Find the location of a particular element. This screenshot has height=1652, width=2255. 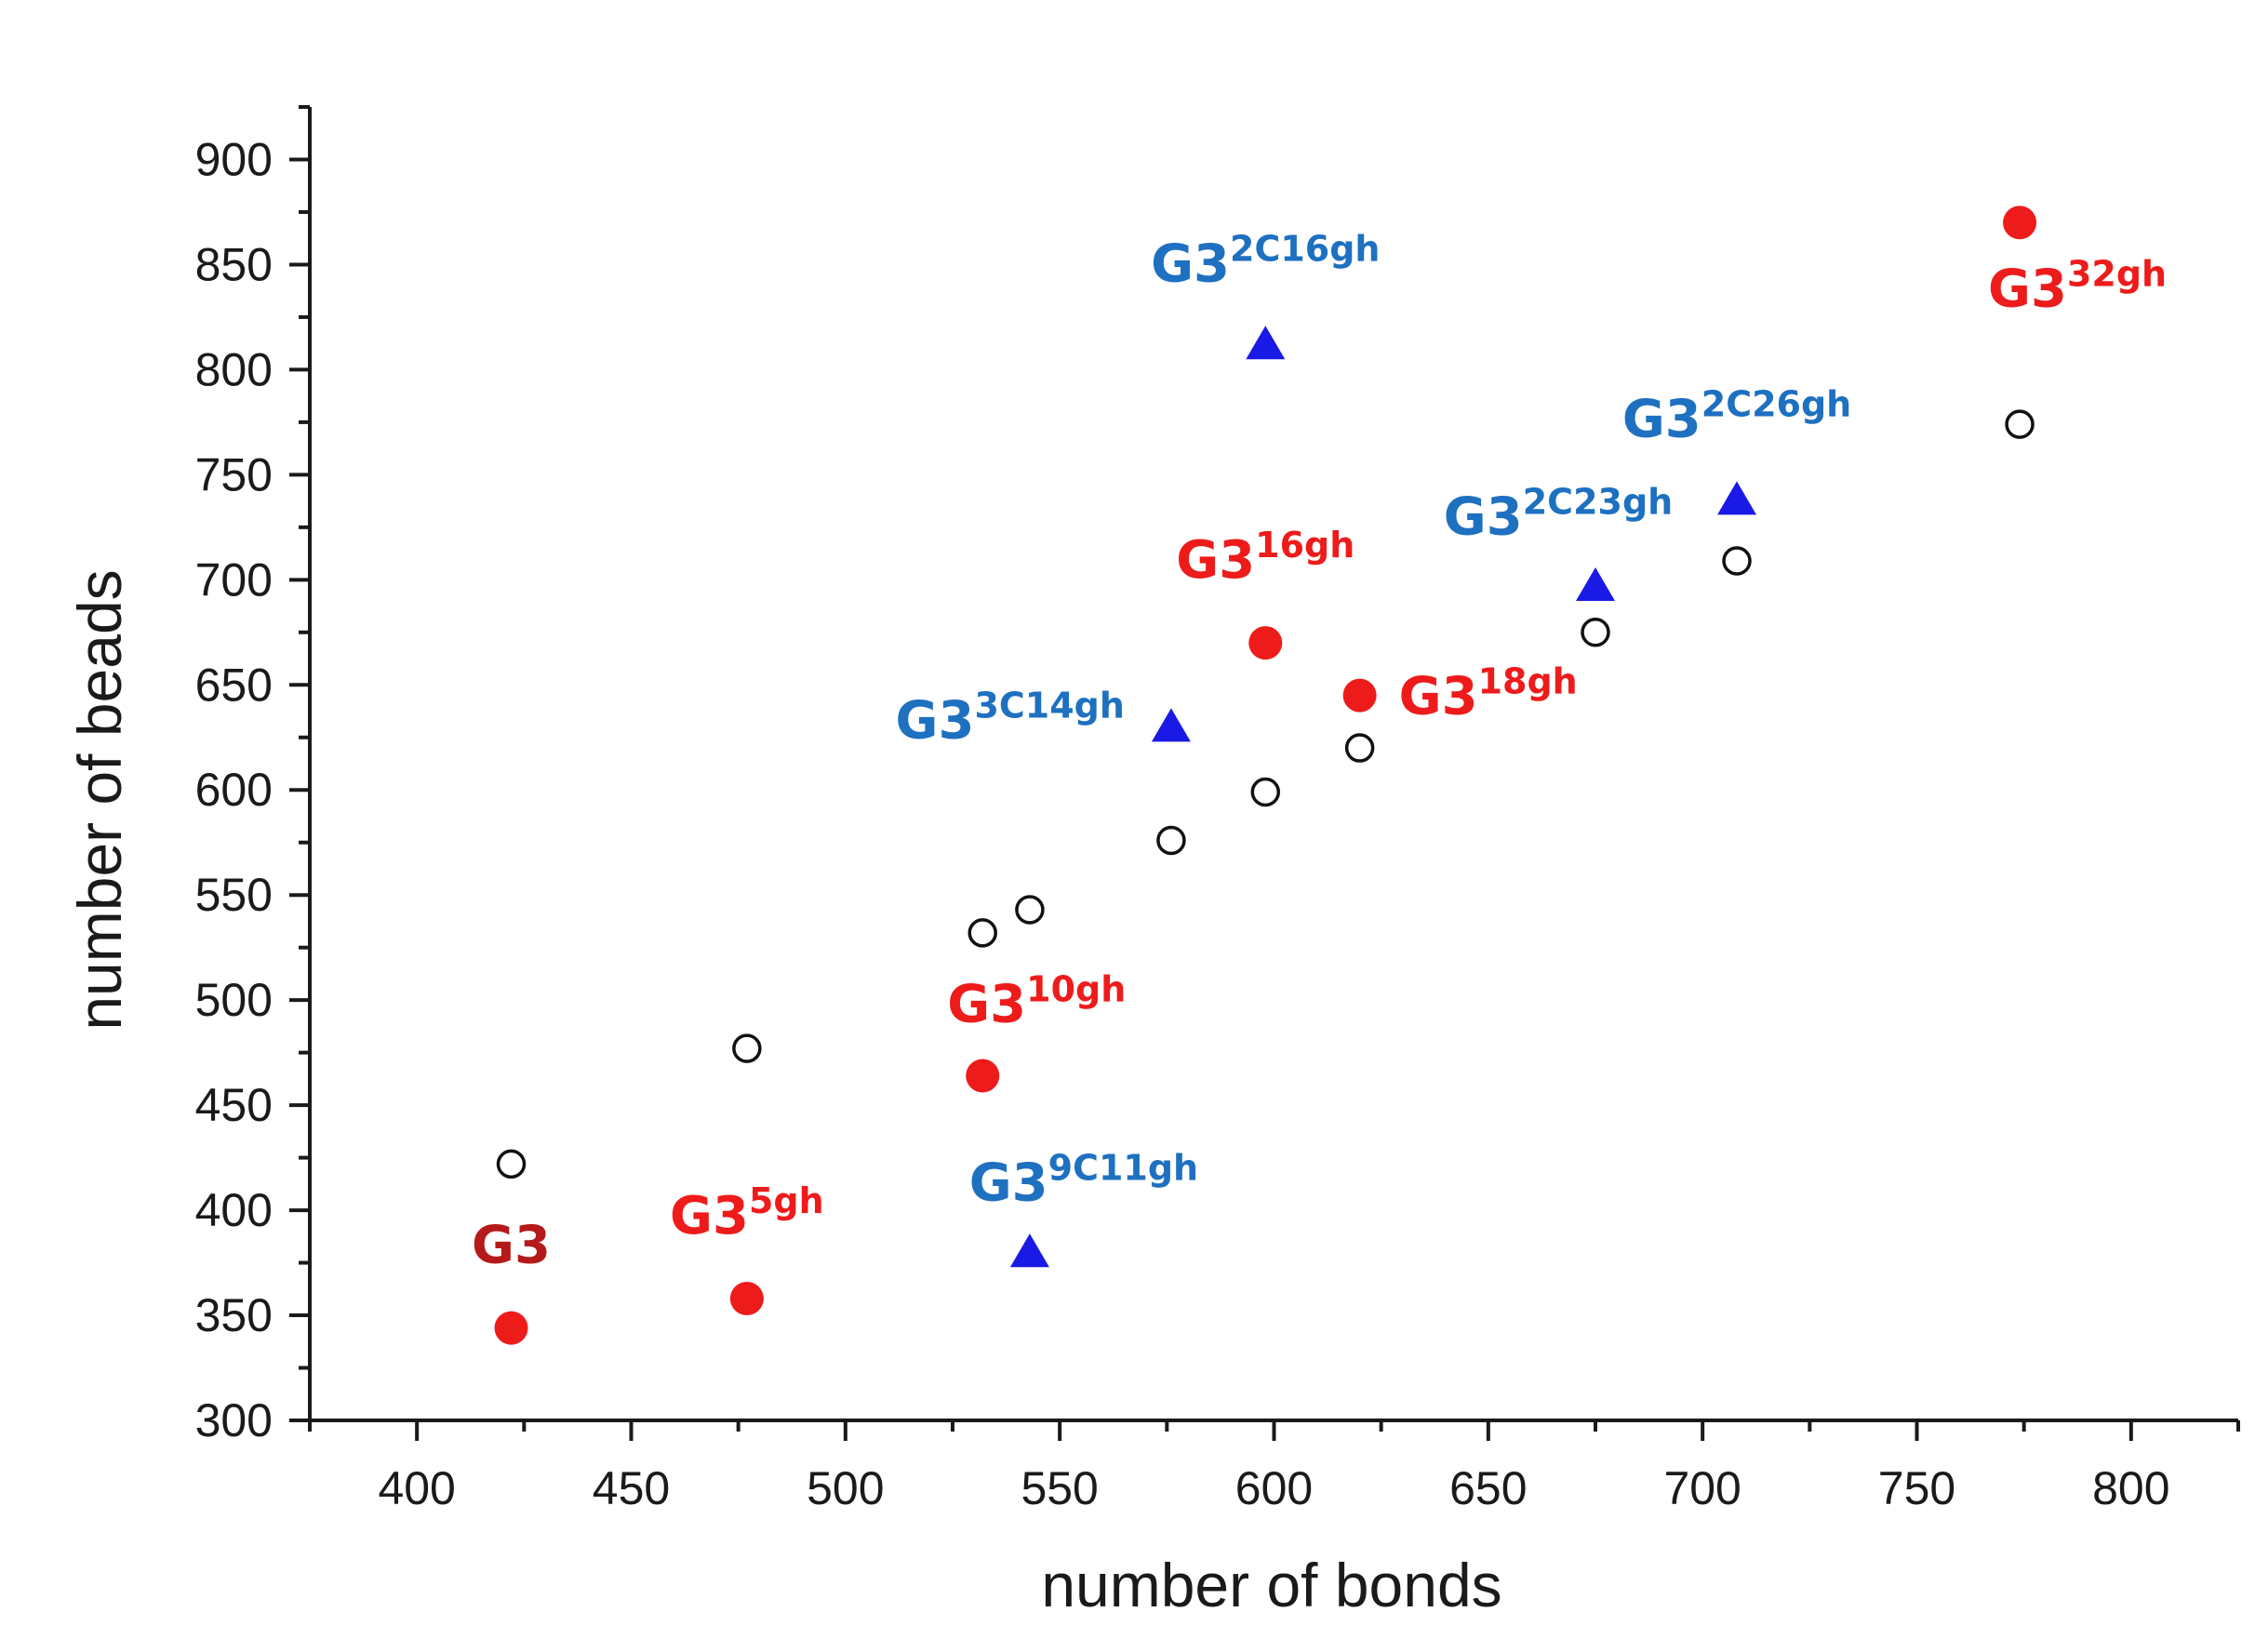

x-tick-label: 750 is located at coordinates (1916, 1488).